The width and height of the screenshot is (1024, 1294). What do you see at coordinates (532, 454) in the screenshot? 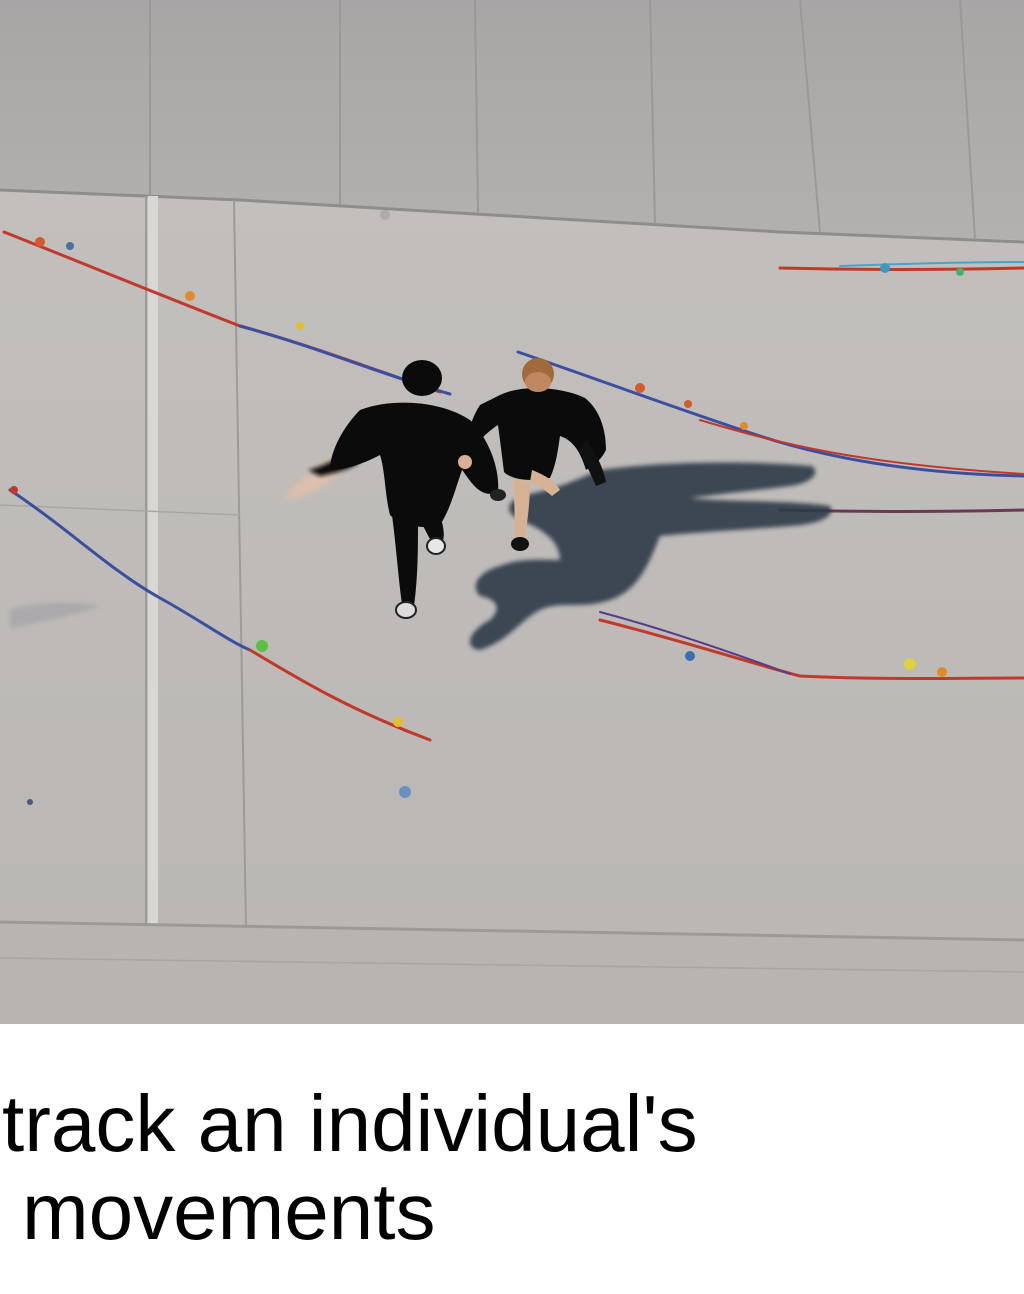
I see `runner-right` at bounding box center [532, 454].